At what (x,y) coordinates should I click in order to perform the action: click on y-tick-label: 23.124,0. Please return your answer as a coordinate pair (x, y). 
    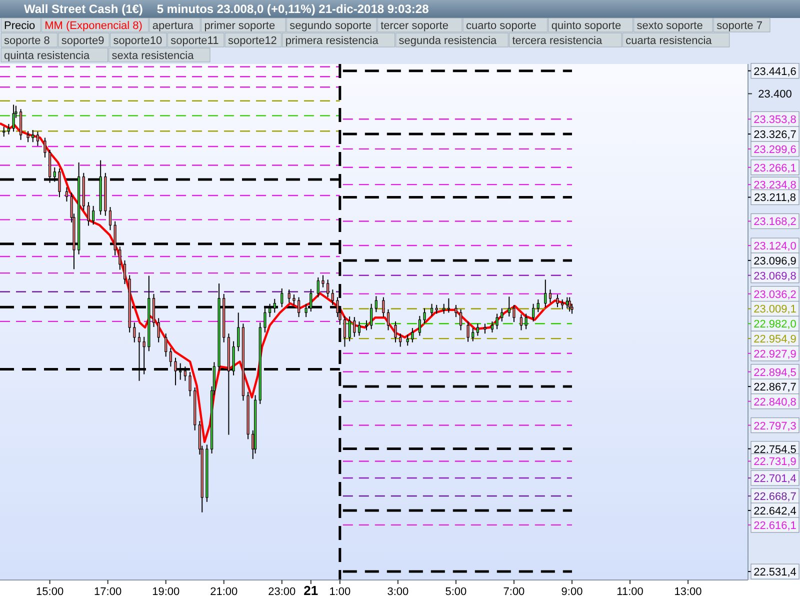
    Looking at the image, I should click on (775, 246).